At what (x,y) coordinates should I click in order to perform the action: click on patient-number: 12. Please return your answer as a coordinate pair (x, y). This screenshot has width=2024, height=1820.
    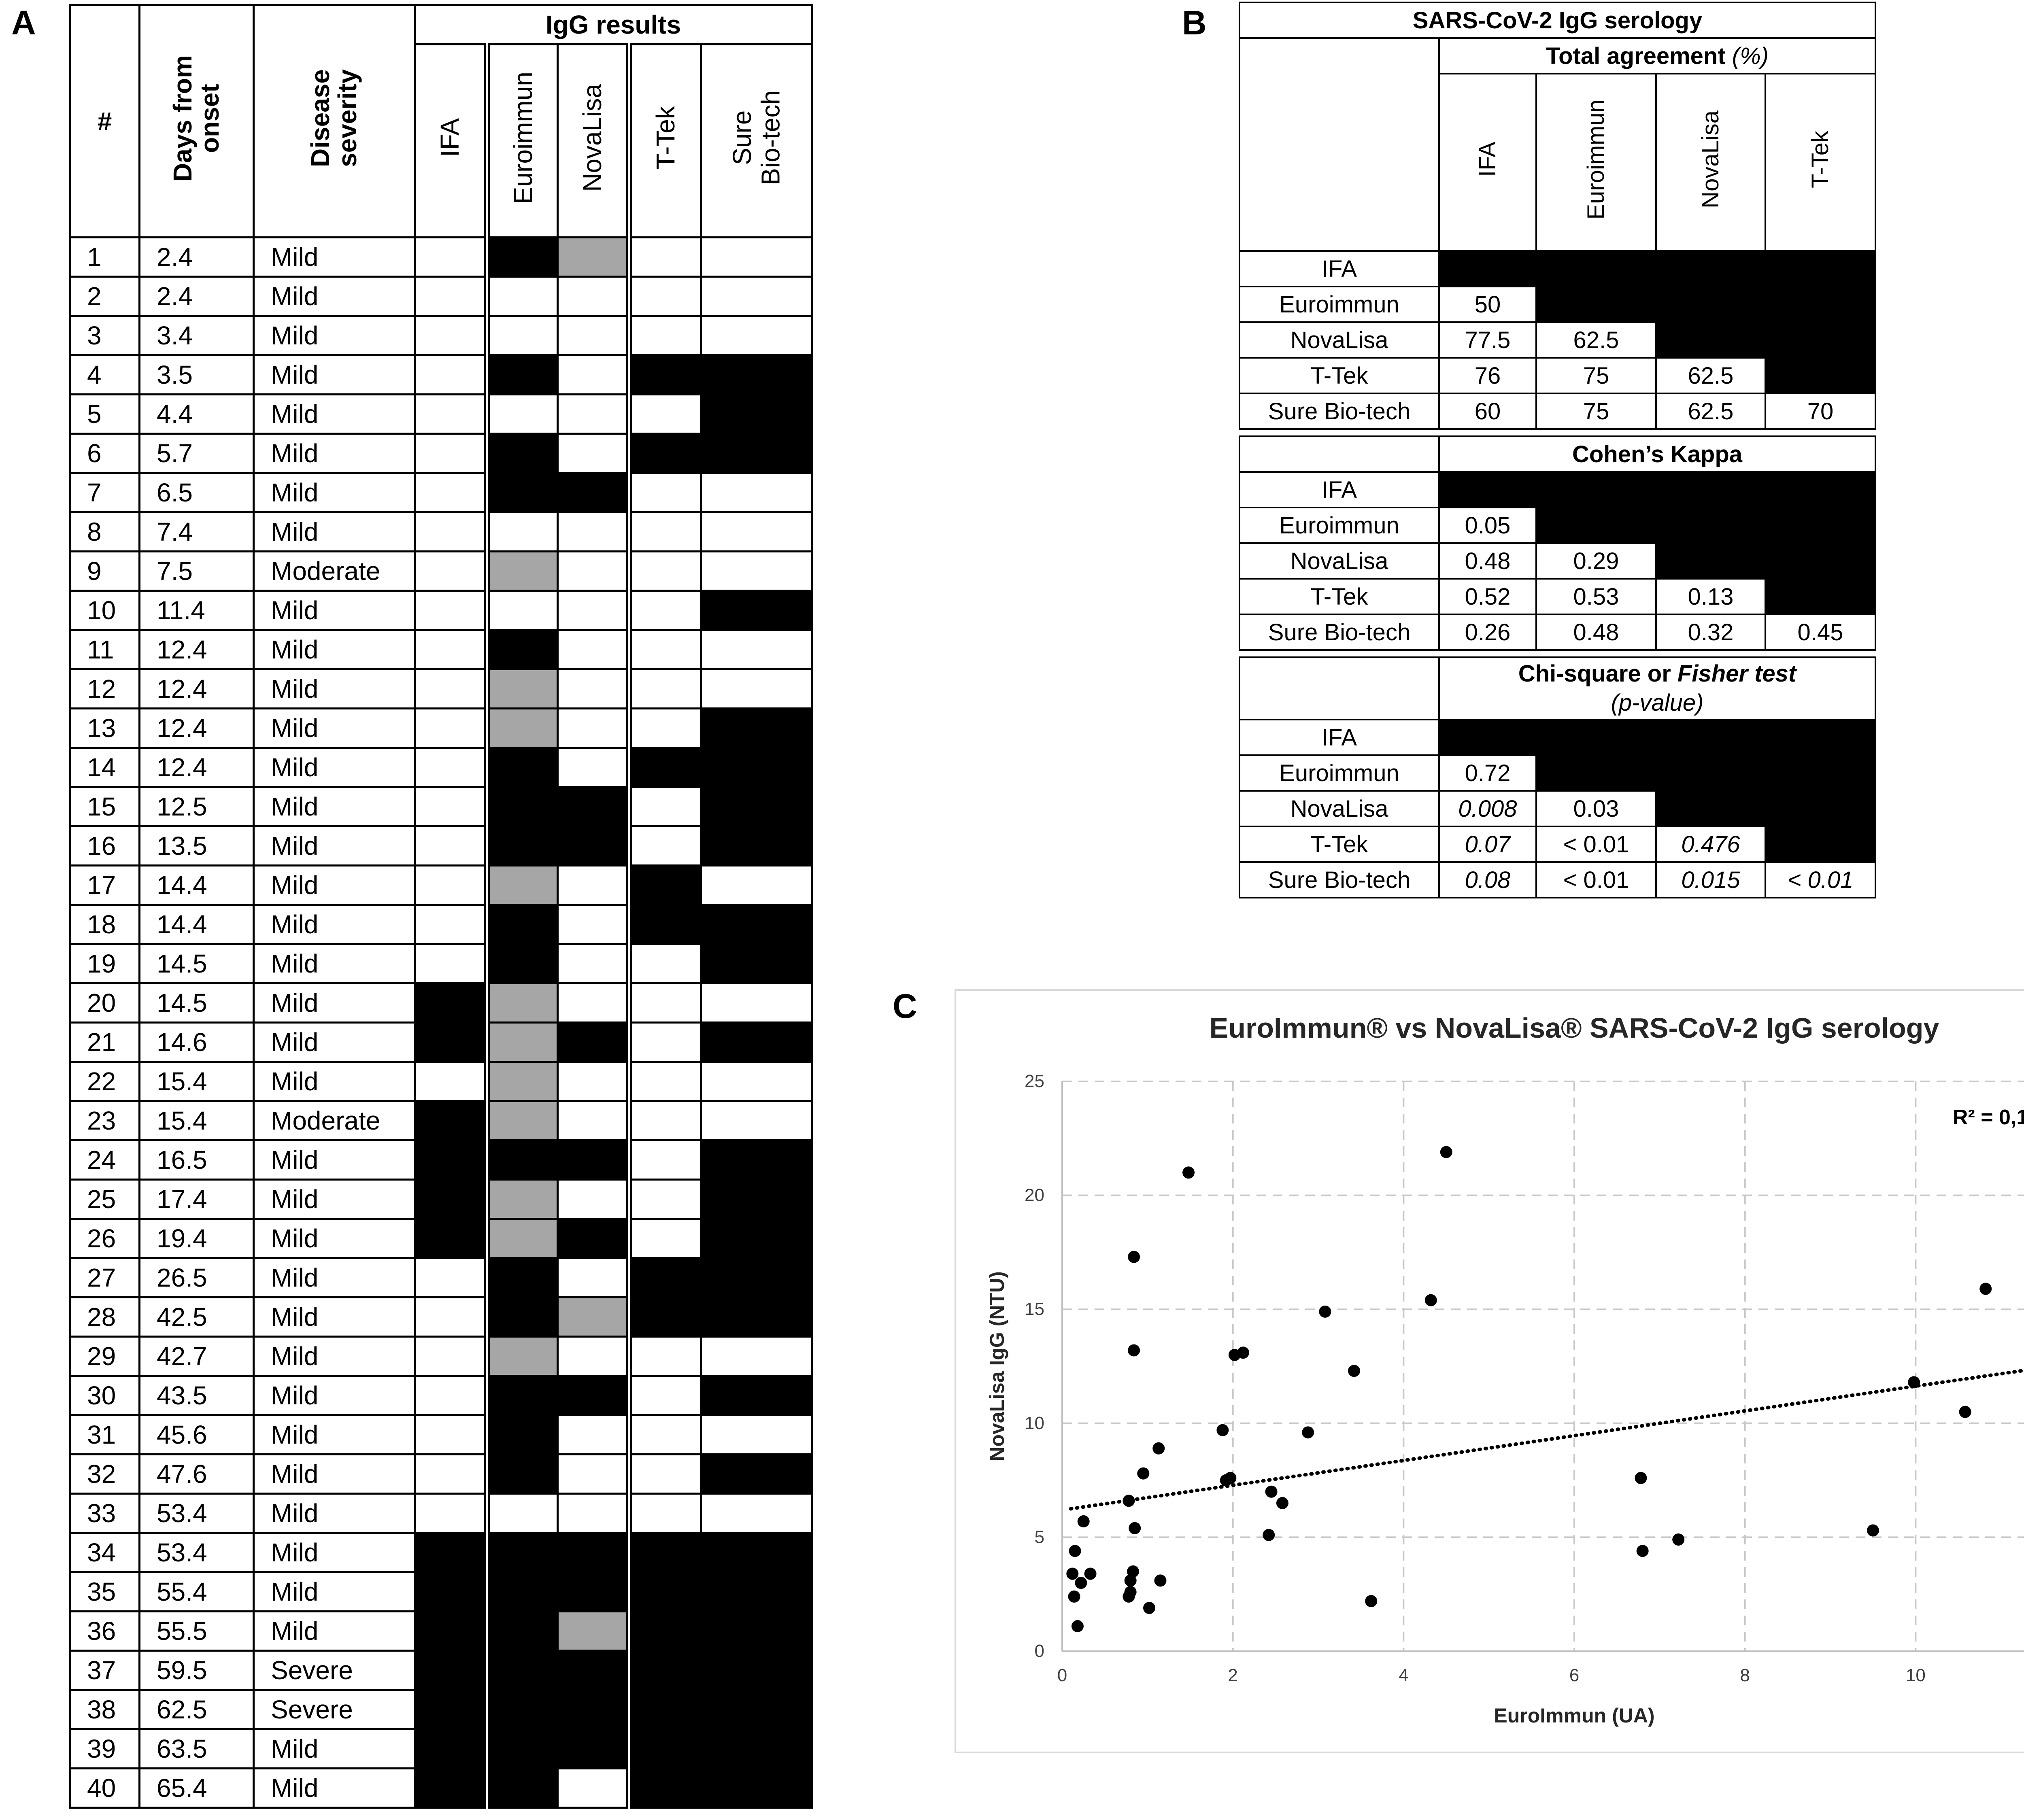
    Looking at the image, I should click on (104, 688).